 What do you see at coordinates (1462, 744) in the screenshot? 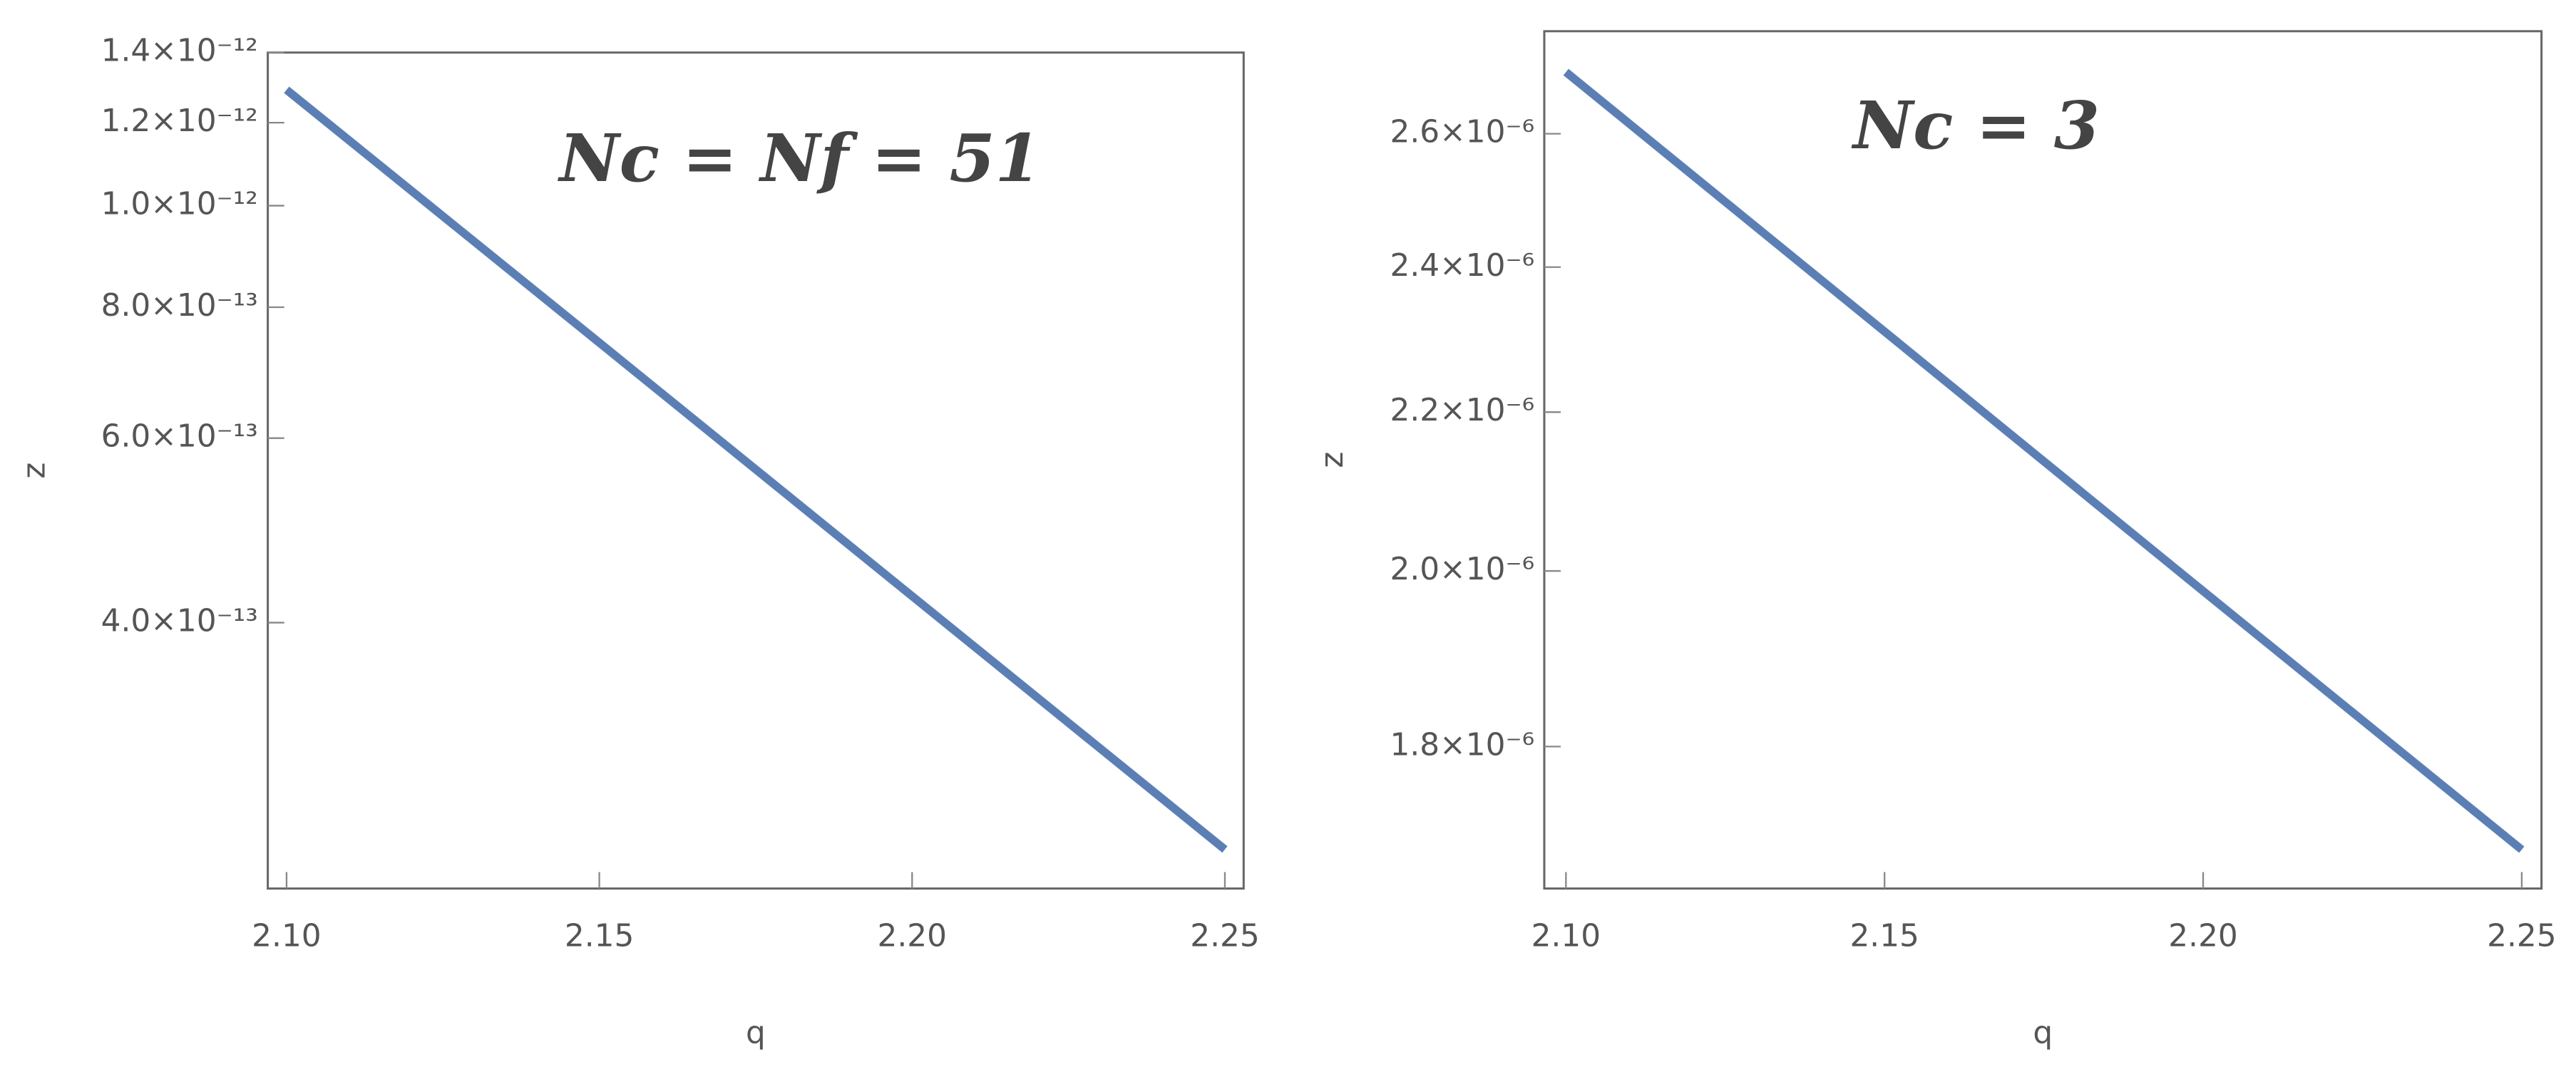
I see `y-tick-label: 1.8×10⁻⁶` at bounding box center [1462, 744].